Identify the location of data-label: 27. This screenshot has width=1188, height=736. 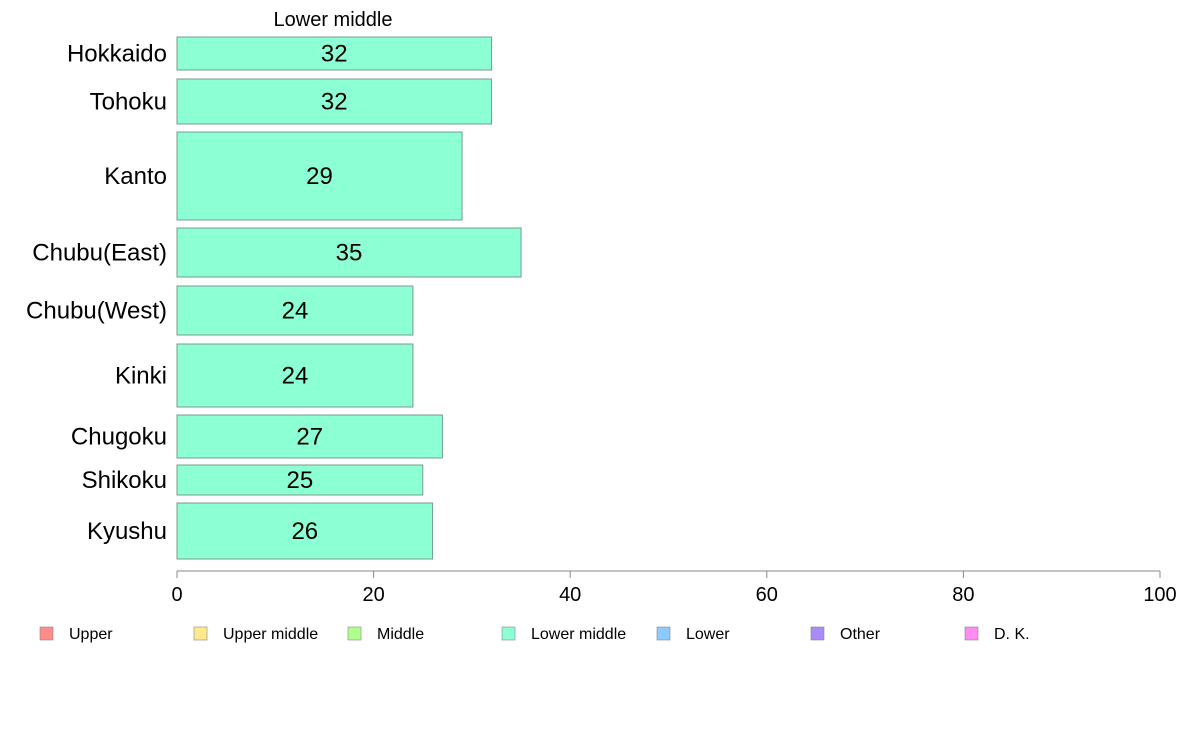
(309, 437).